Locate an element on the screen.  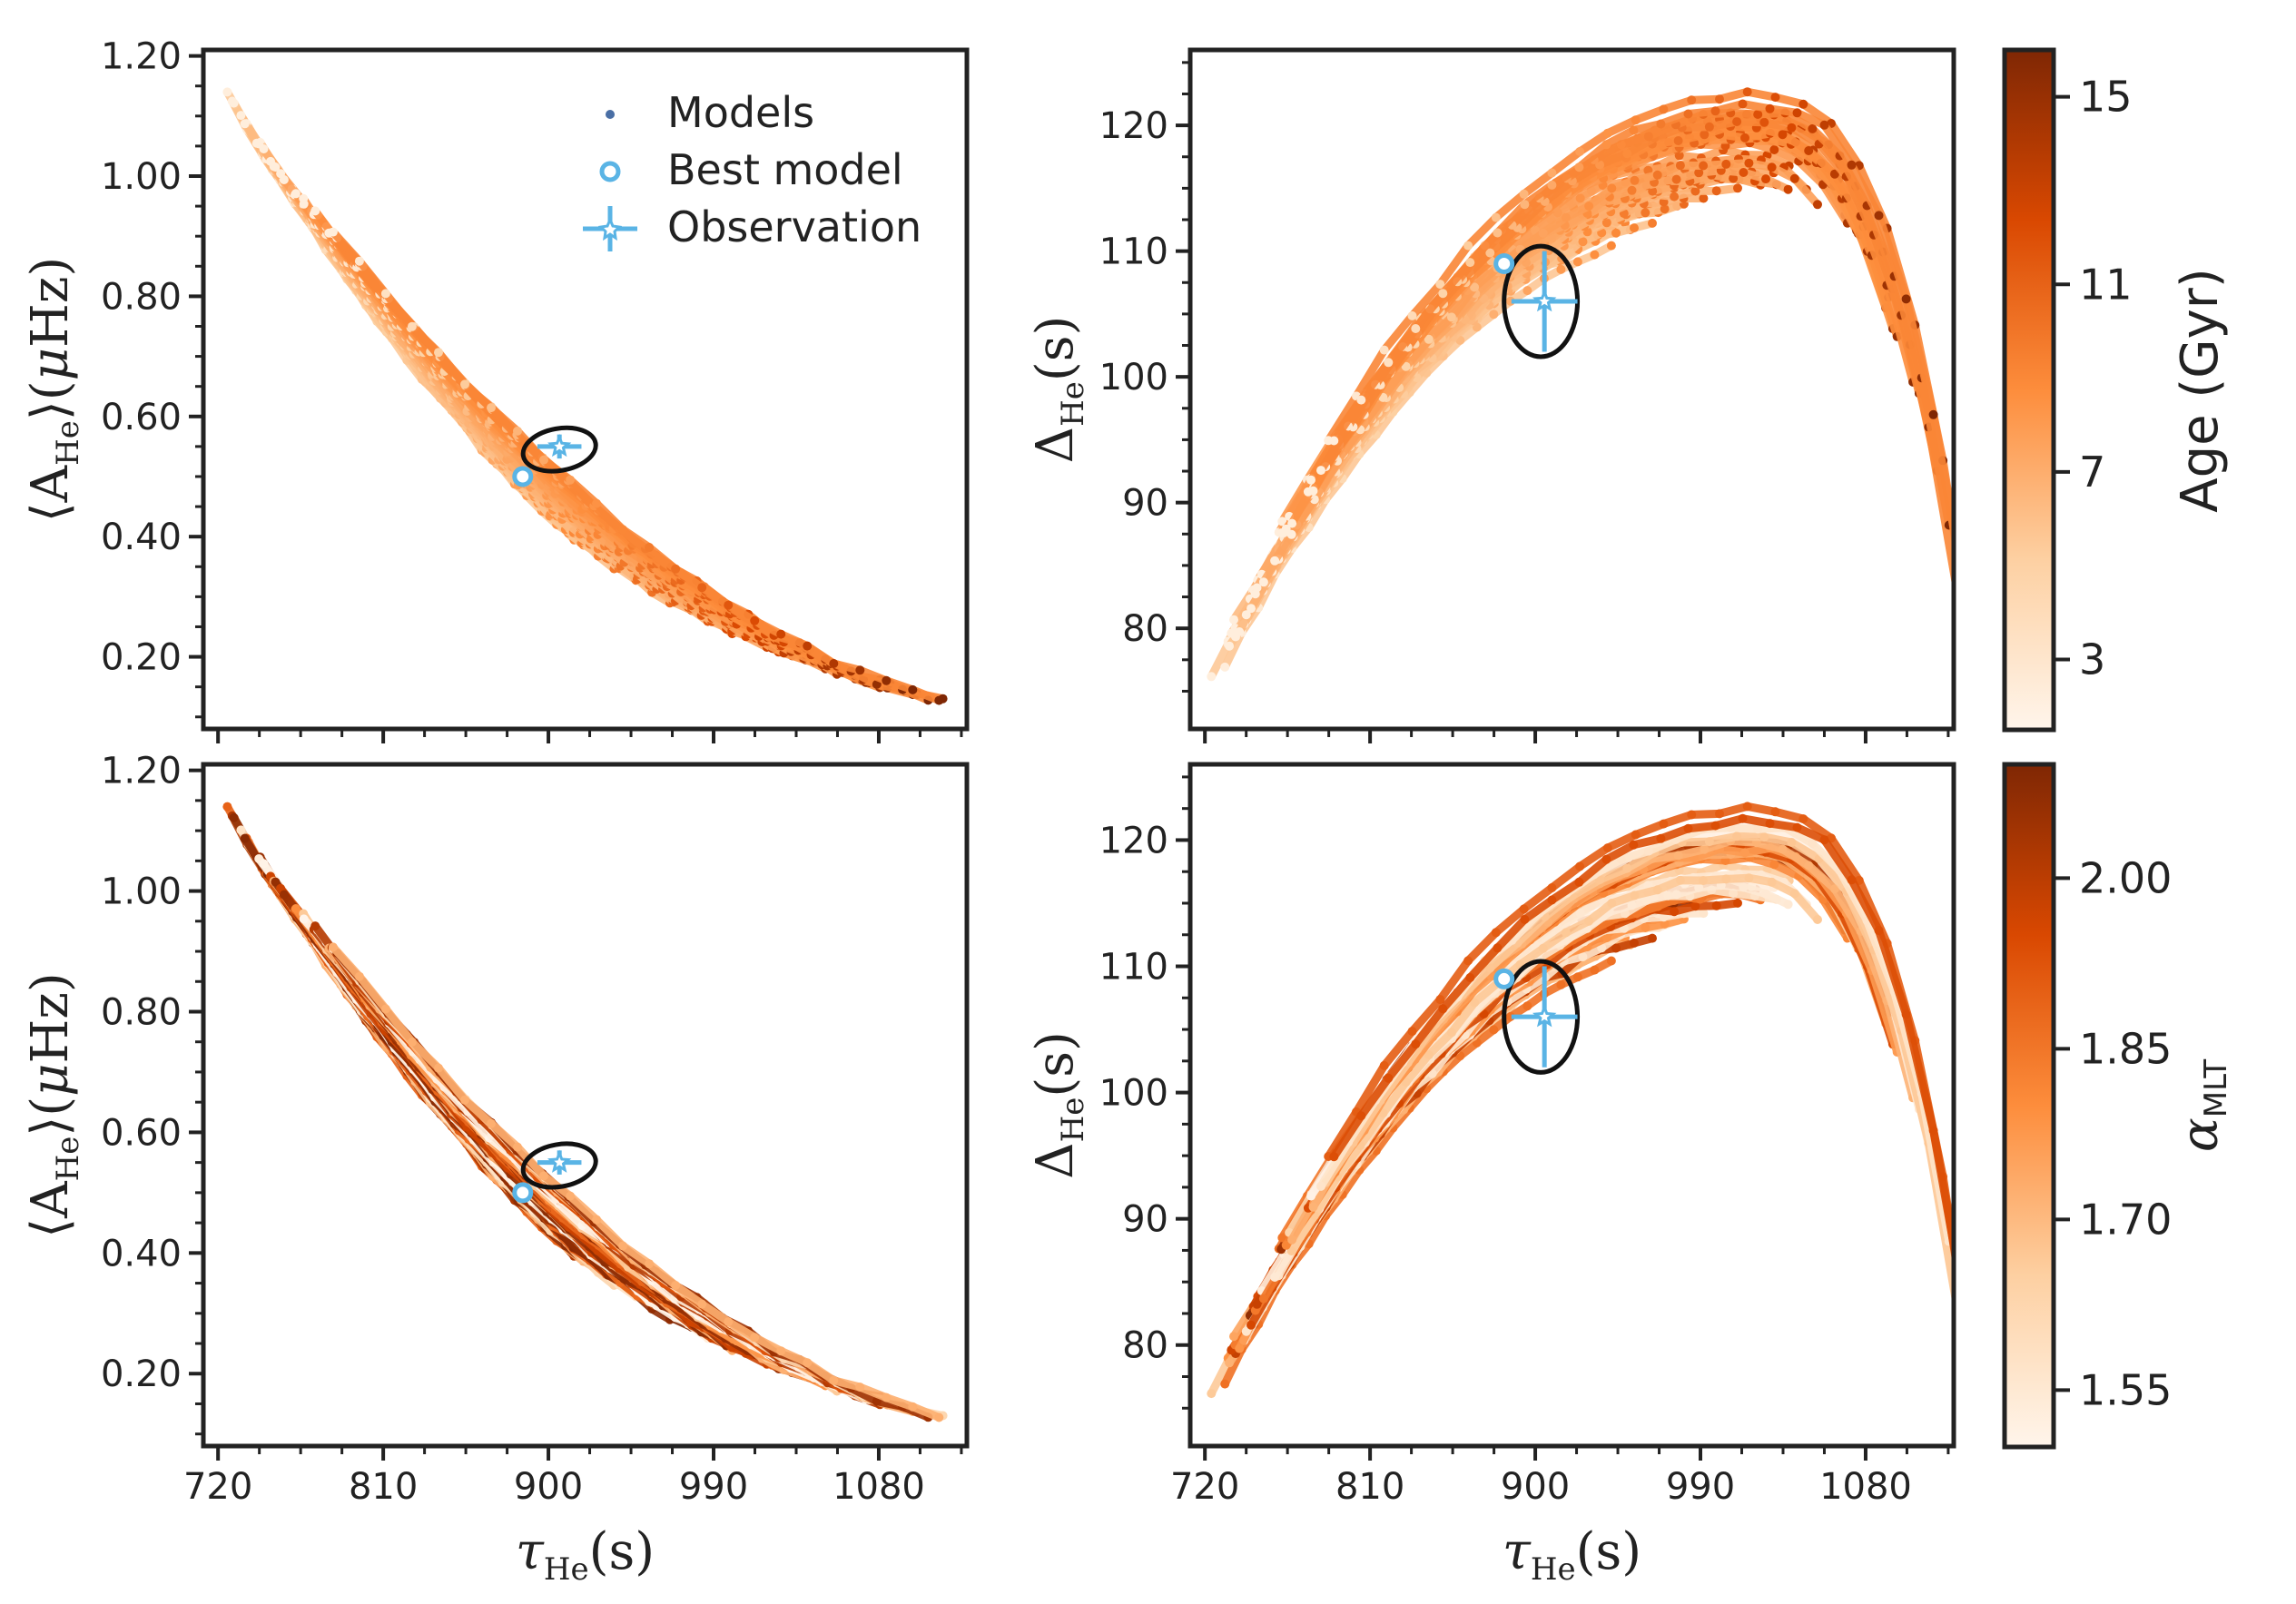
y-tick-label: 1.20 is located at coordinates (141, 771).